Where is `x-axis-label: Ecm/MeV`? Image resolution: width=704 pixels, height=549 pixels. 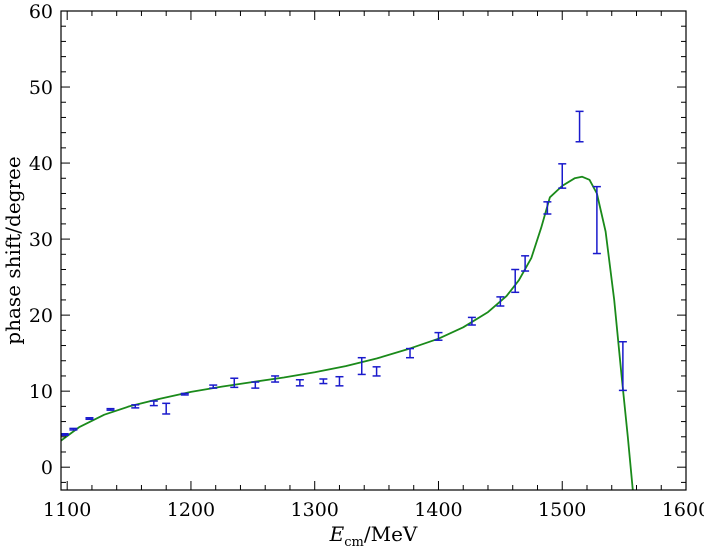 x-axis-label: Ecm/MeV is located at coordinates (373, 535).